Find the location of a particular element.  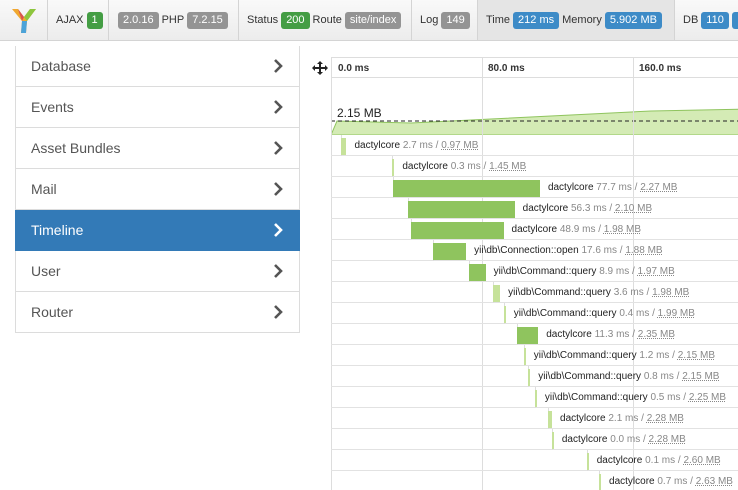

timeline-row: dactylcore 2.7 ms / 0.97 MB is located at coordinates (534, 145).